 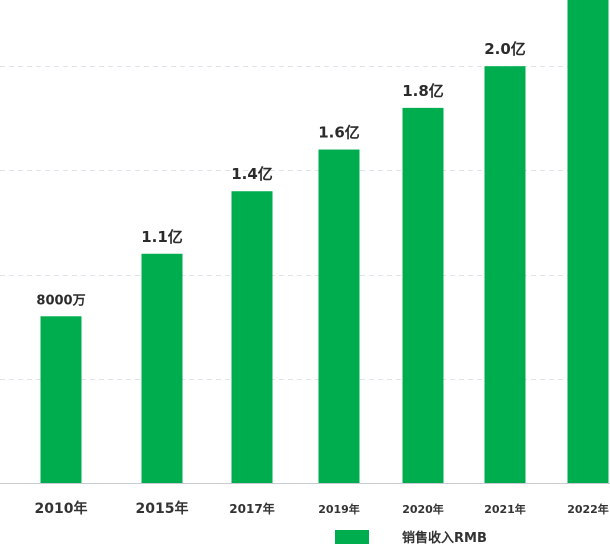 I want to click on data-label: 1.6亿, so click(x=339, y=133).